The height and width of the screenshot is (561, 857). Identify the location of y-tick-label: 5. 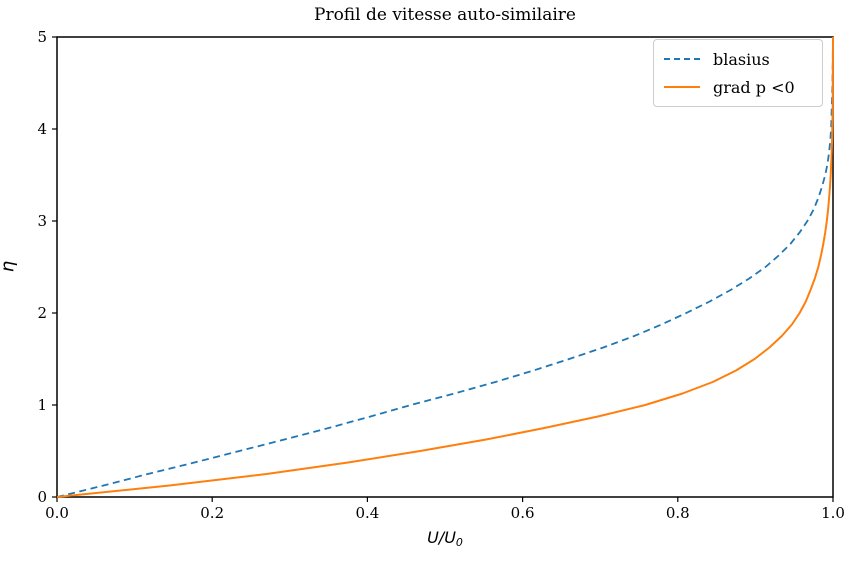
(42, 37).